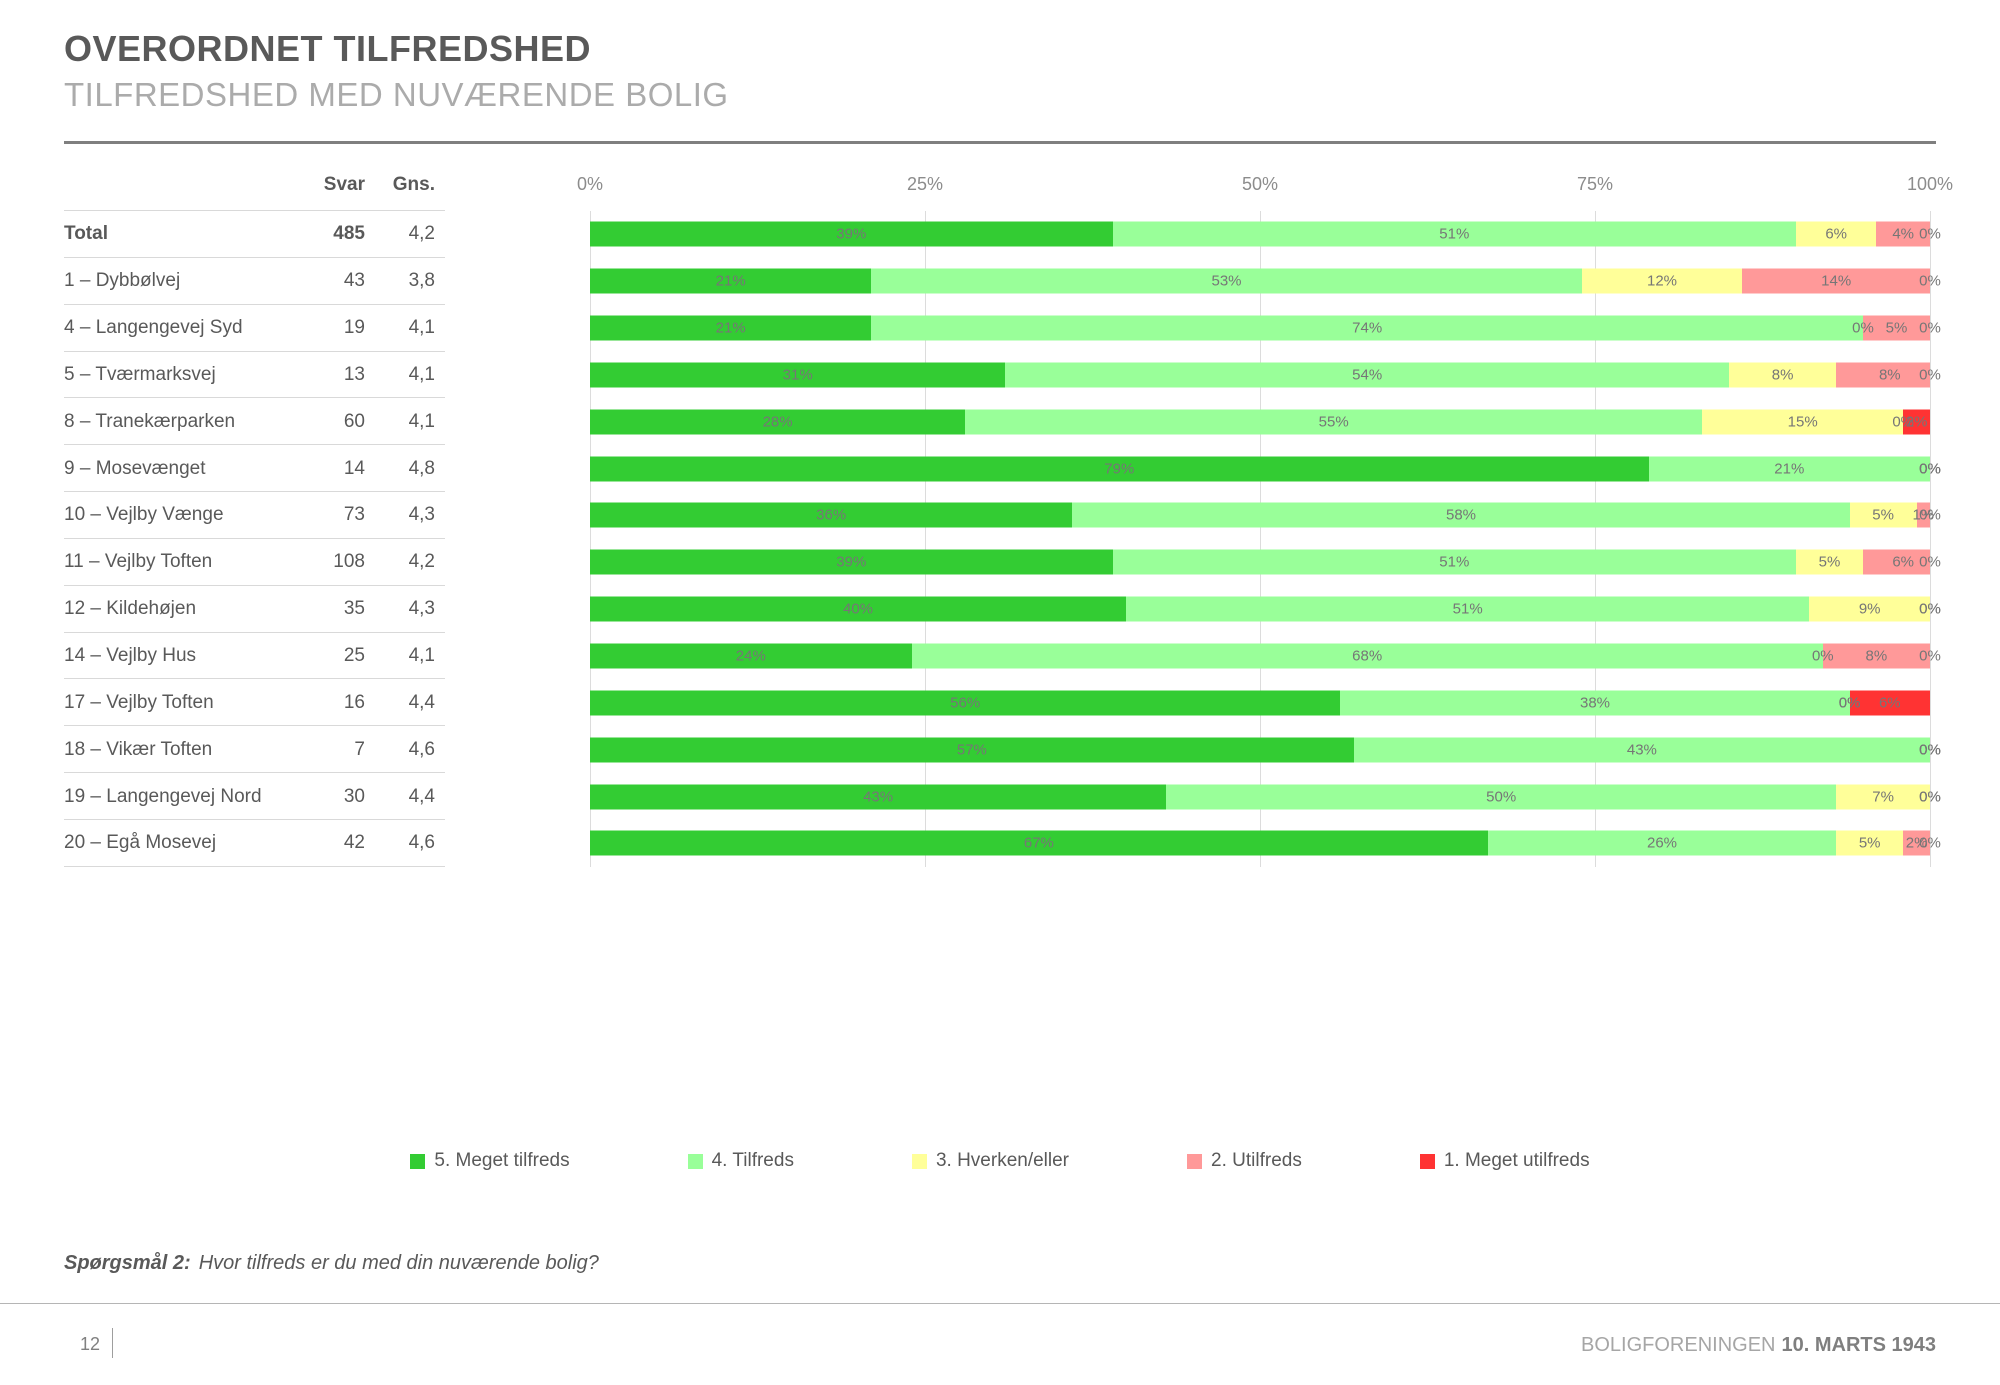  What do you see at coordinates (1265, 375) in the screenshot?
I see `bar-labels: 31% 54% 8% 8% 0%` at bounding box center [1265, 375].